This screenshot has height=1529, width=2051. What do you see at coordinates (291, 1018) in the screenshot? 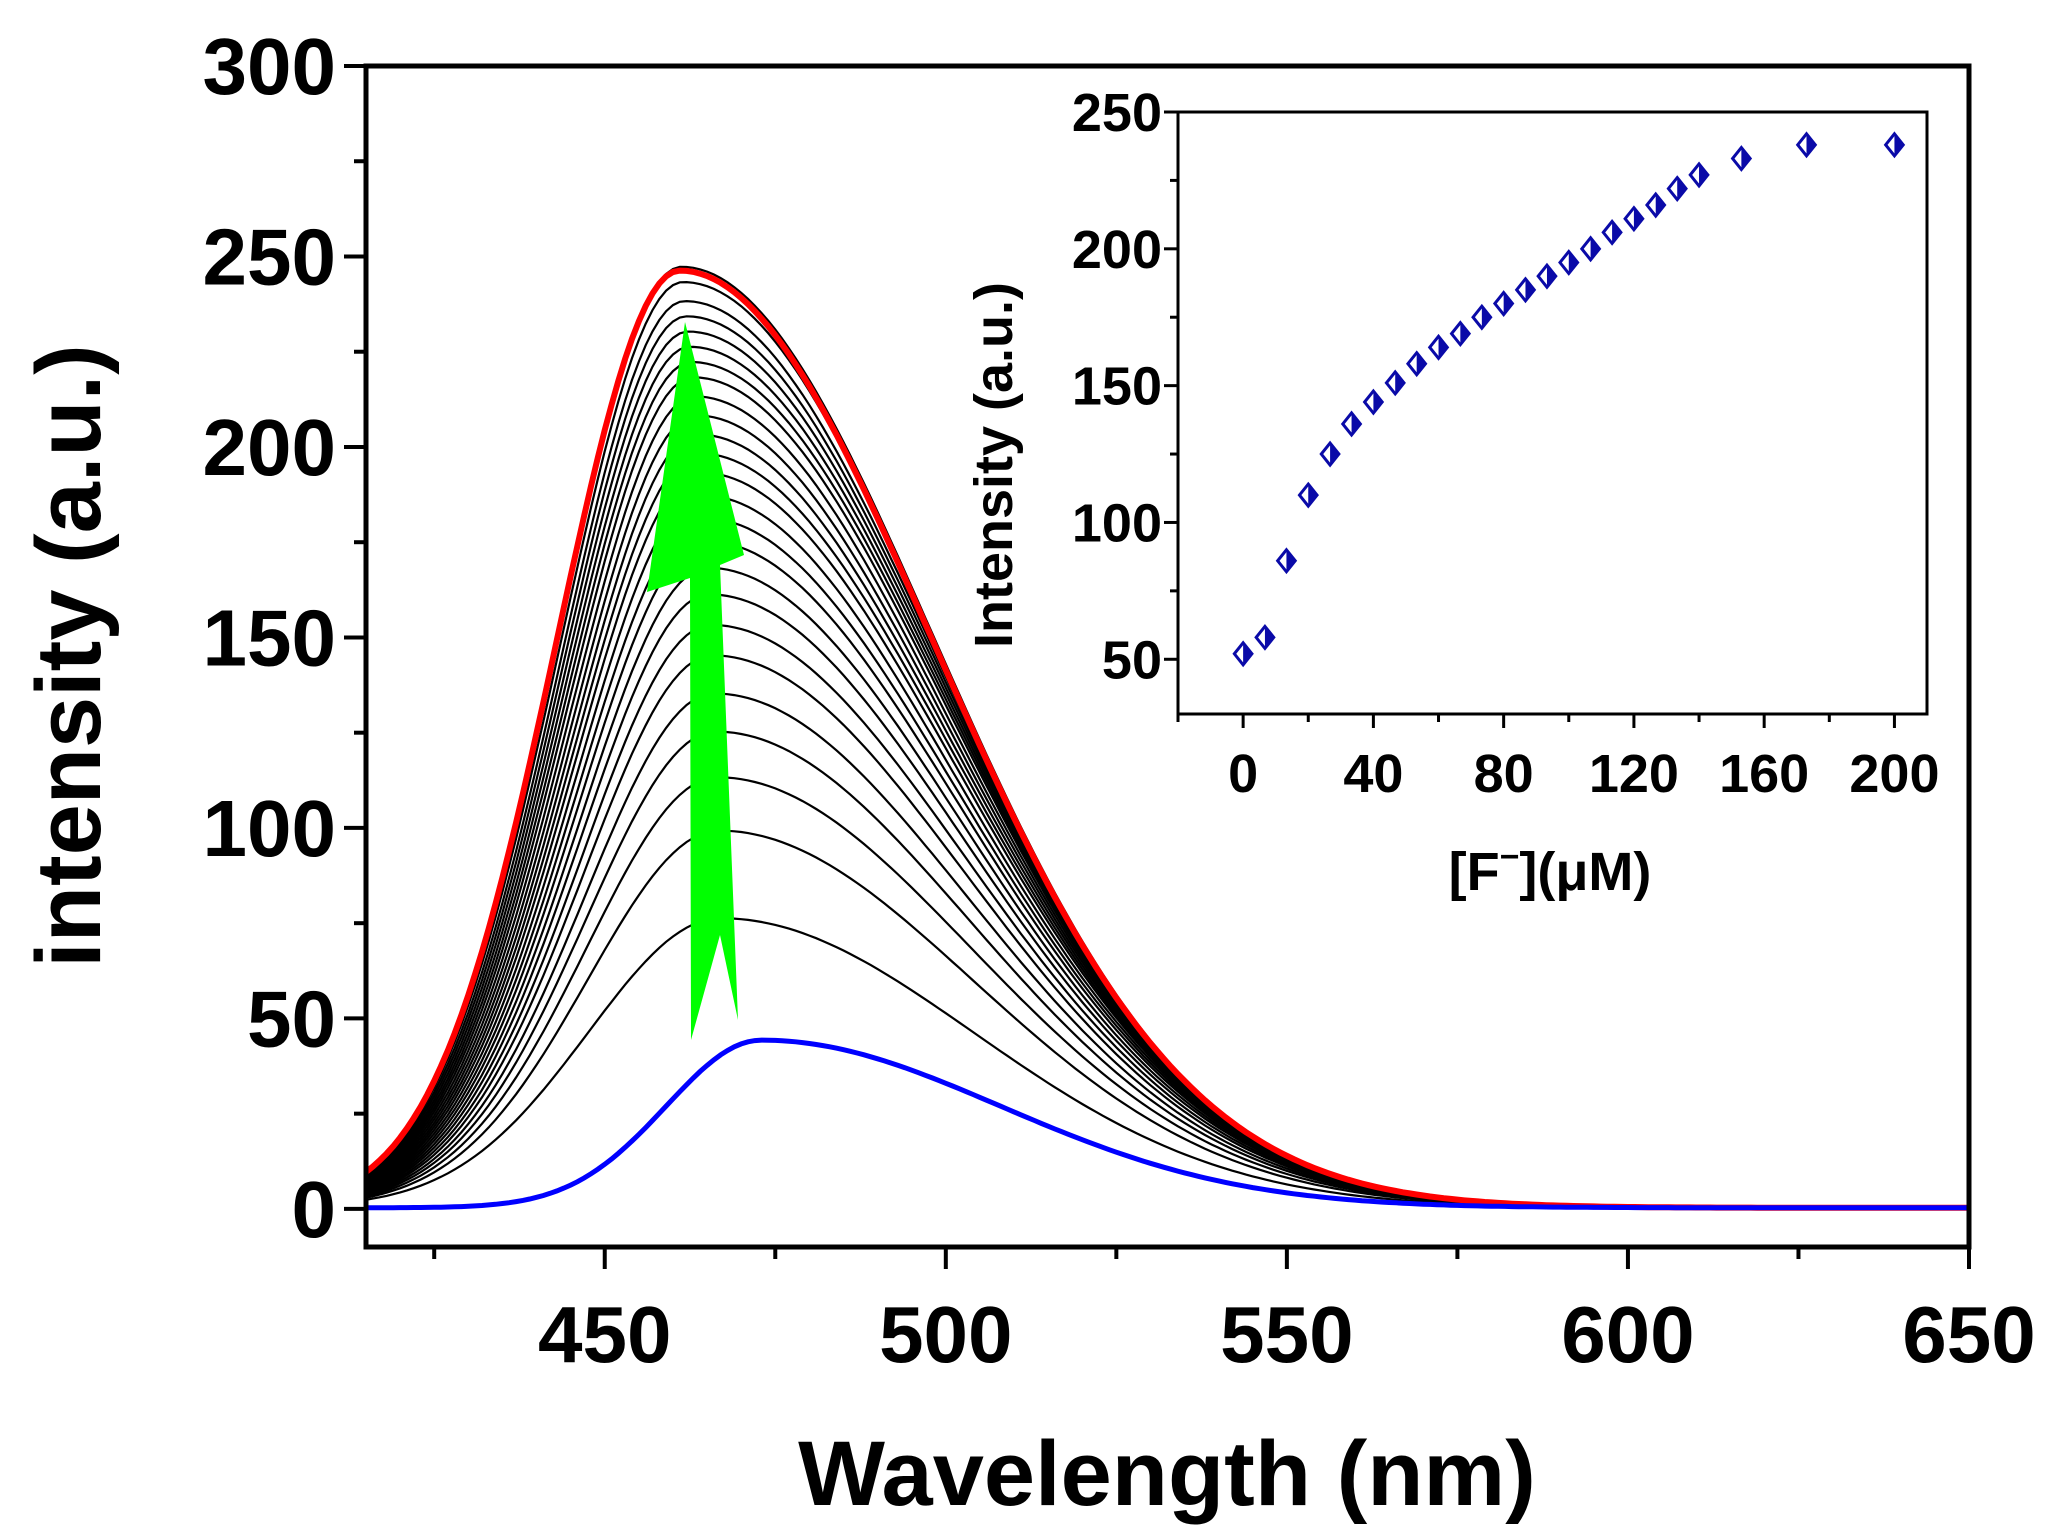
I see `y-tick-label: 50` at bounding box center [291, 1018].